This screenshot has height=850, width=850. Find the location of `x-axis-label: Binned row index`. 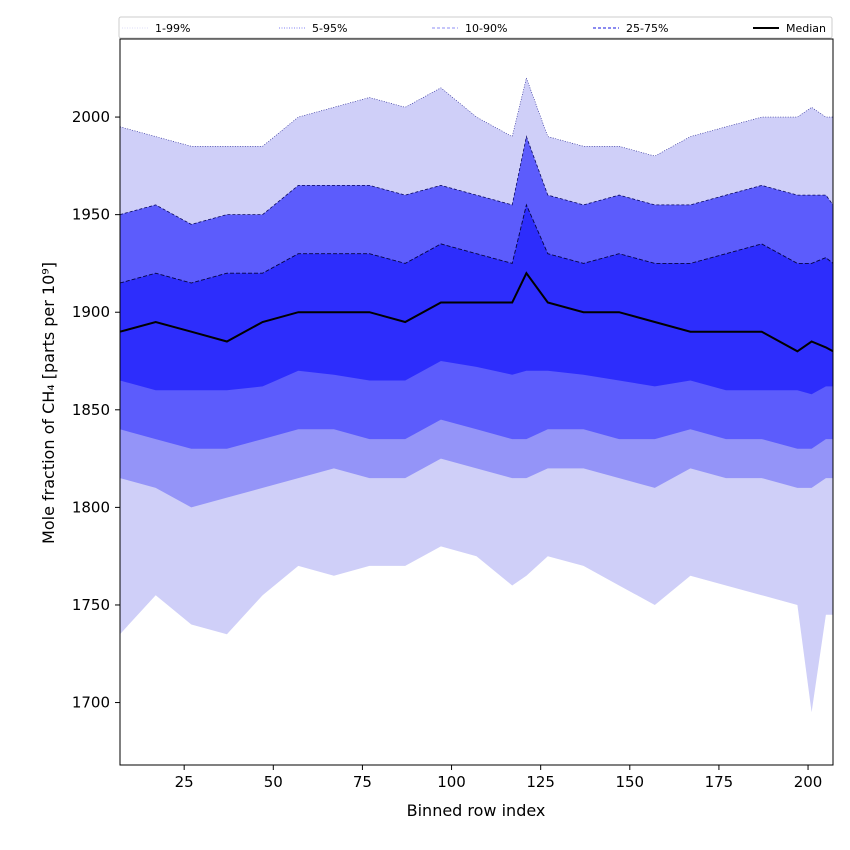

x-axis-label: Binned row index is located at coordinates (476, 810).